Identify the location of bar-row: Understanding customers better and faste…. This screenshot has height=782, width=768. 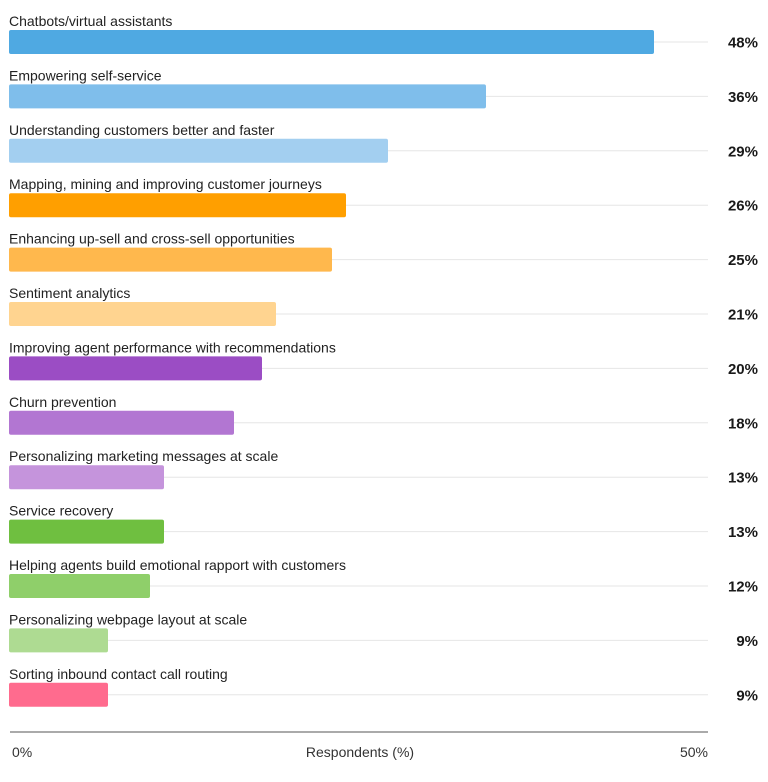
(383, 142).